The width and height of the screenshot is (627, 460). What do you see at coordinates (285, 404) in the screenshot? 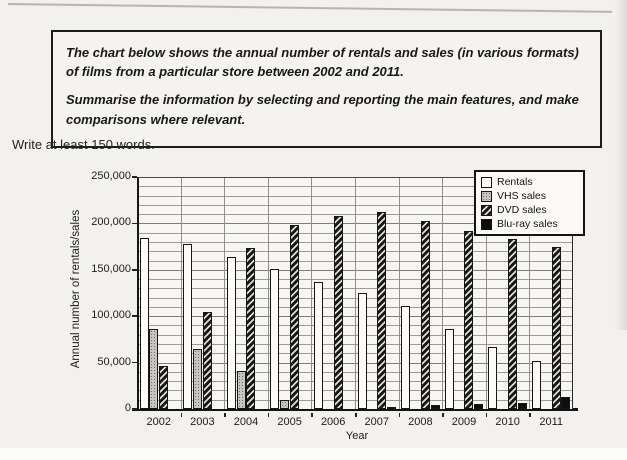
I see `bar-vhs-sales-2005` at bounding box center [285, 404].